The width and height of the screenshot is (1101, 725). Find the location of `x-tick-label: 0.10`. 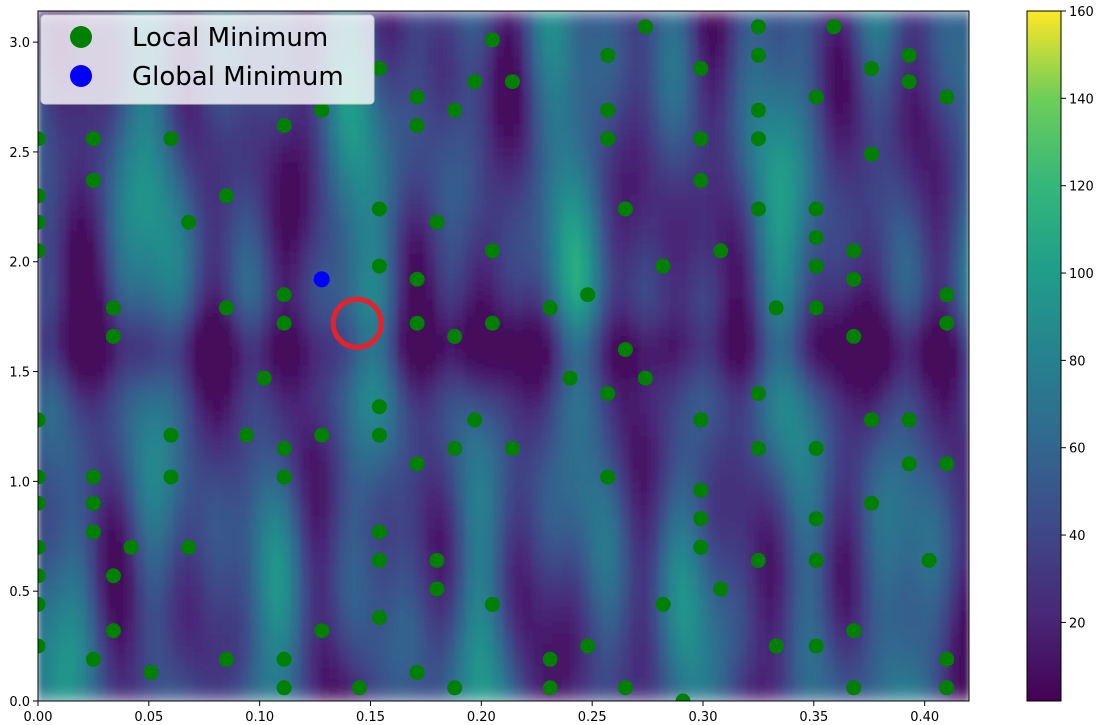

x-tick-label: 0.10 is located at coordinates (259, 717).